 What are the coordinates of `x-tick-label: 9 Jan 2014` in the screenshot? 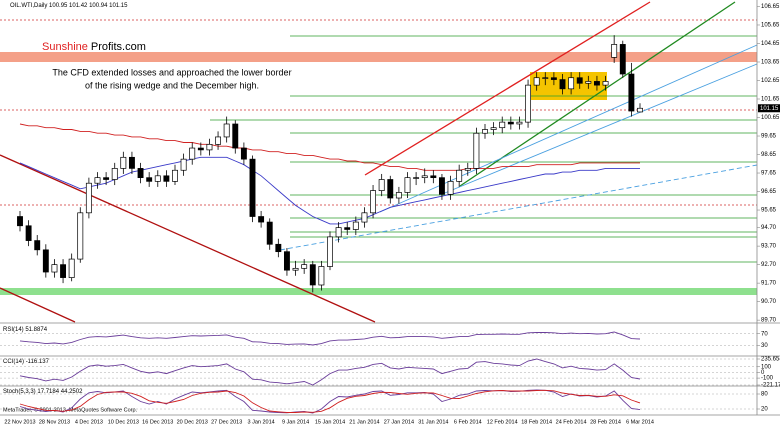 It's located at (295, 422).